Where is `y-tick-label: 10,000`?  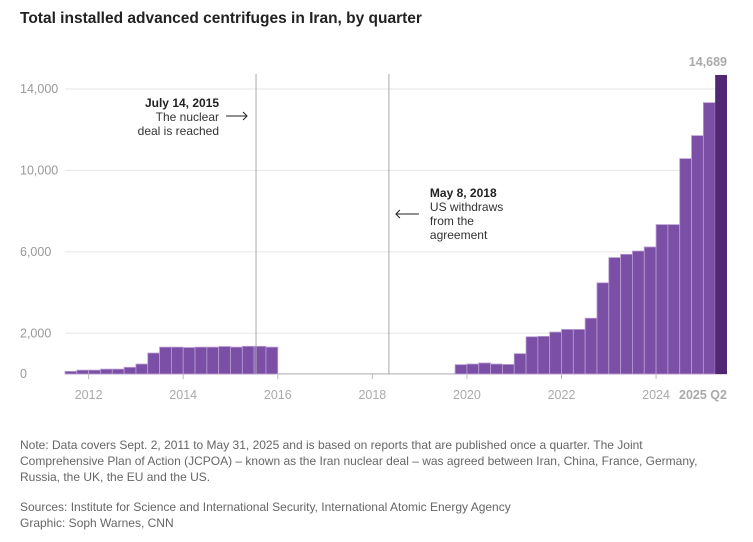 y-tick-label: 10,000 is located at coordinates (39, 170).